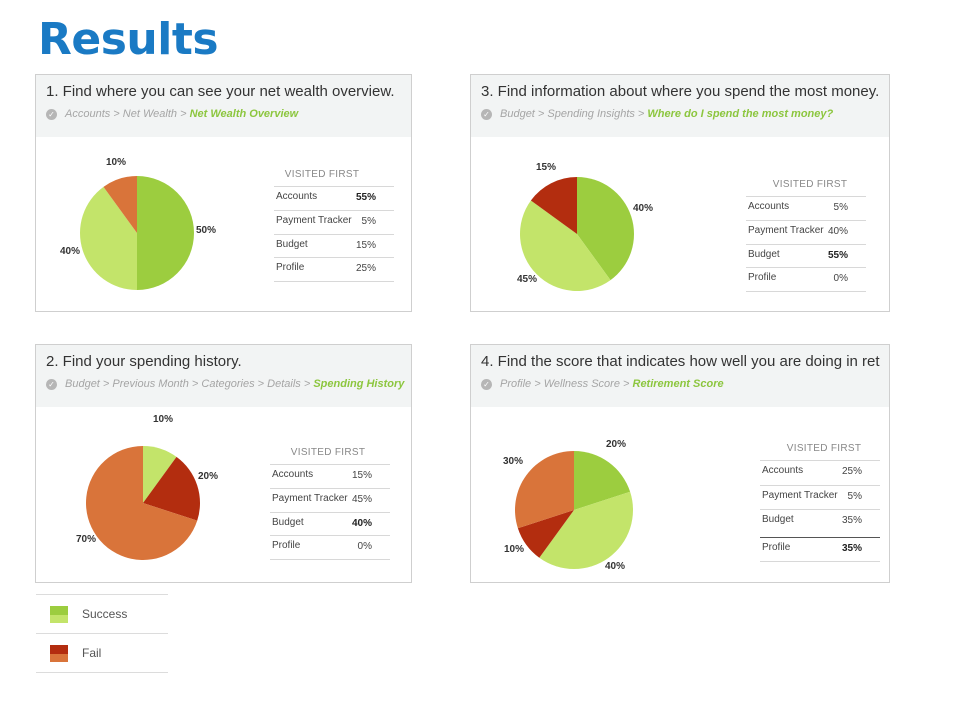 This screenshot has width=968, height=709. What do you see at coordinates (102, 653) in the screenshot?
I see `legend-item-fail: Fail` at bounding box center [102, 653].